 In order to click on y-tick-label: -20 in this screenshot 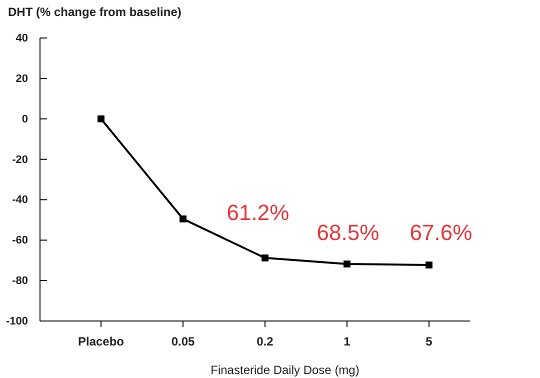, I will do `click(20, 160)`.